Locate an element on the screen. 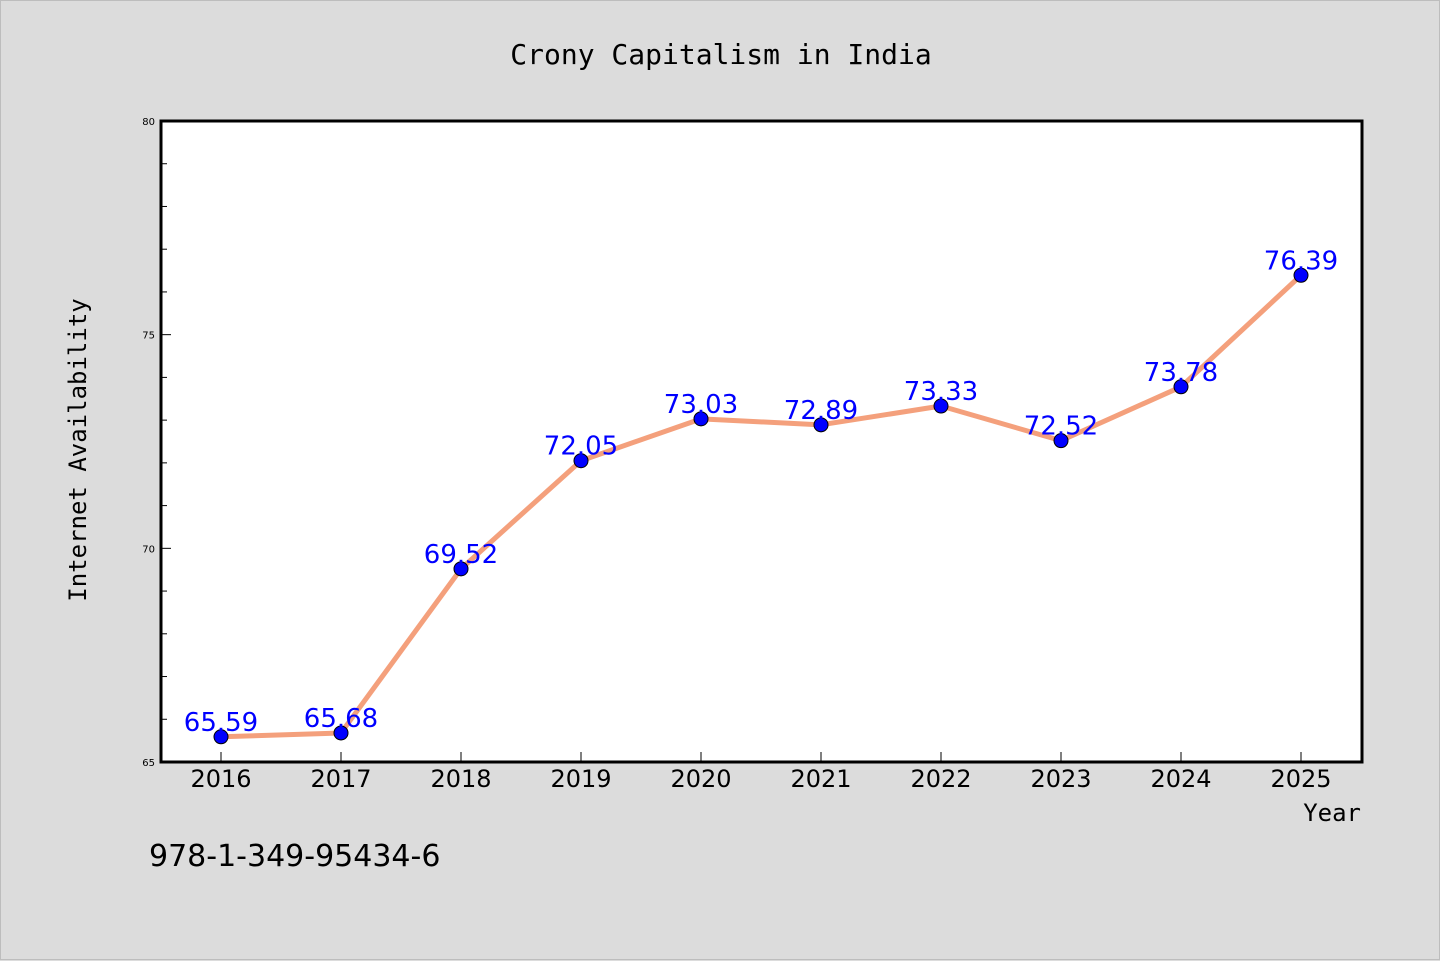 The height and width of the screenshot is (961, 1440). x-tick-label: 2022 is located at coordinates (940, 779).